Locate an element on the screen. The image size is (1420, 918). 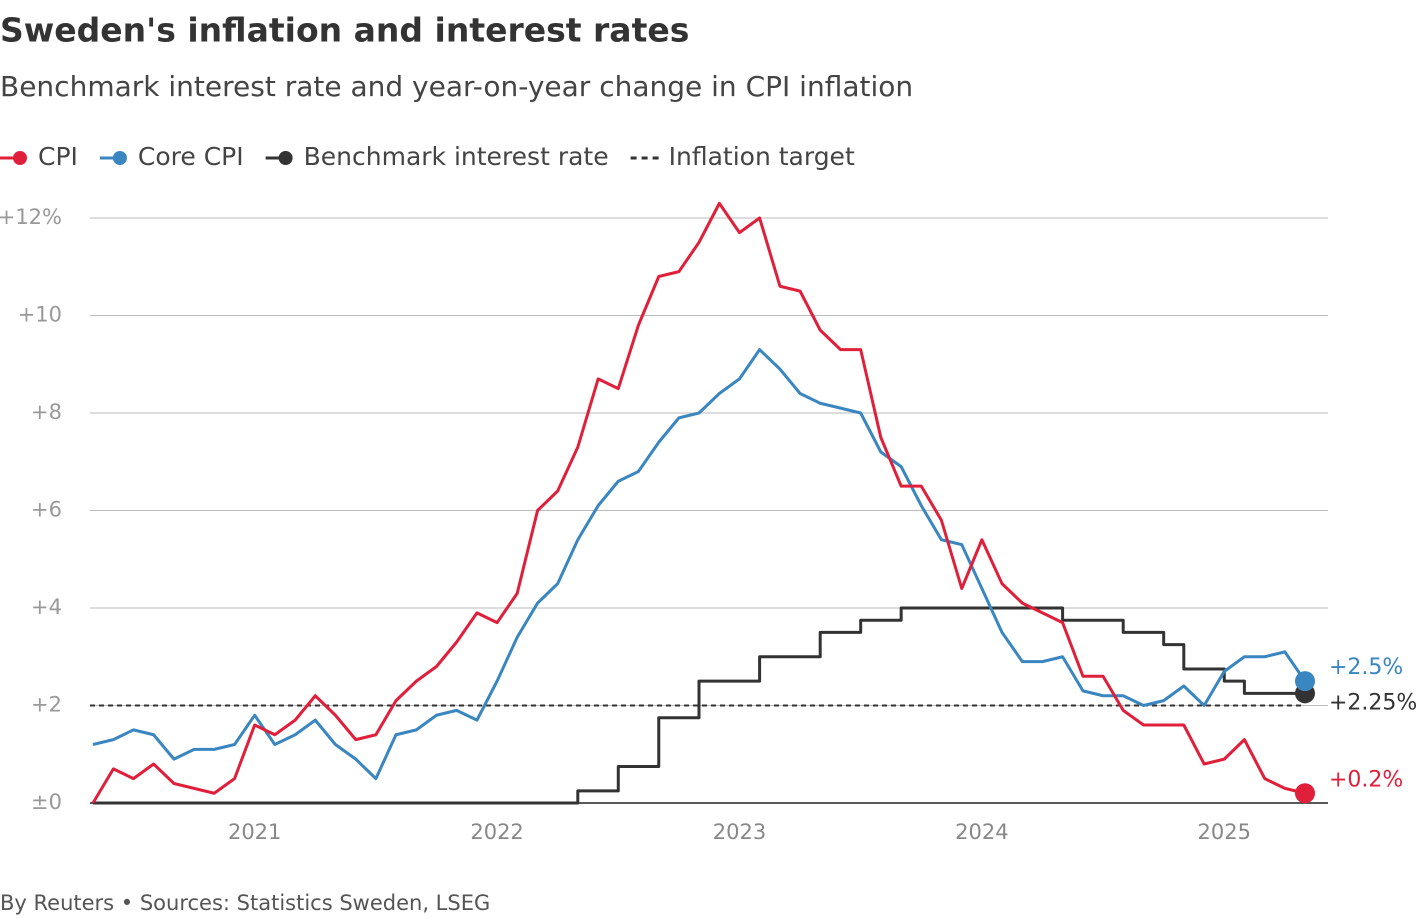
y-tick-label: +10 is located at coordinates (40, 315).